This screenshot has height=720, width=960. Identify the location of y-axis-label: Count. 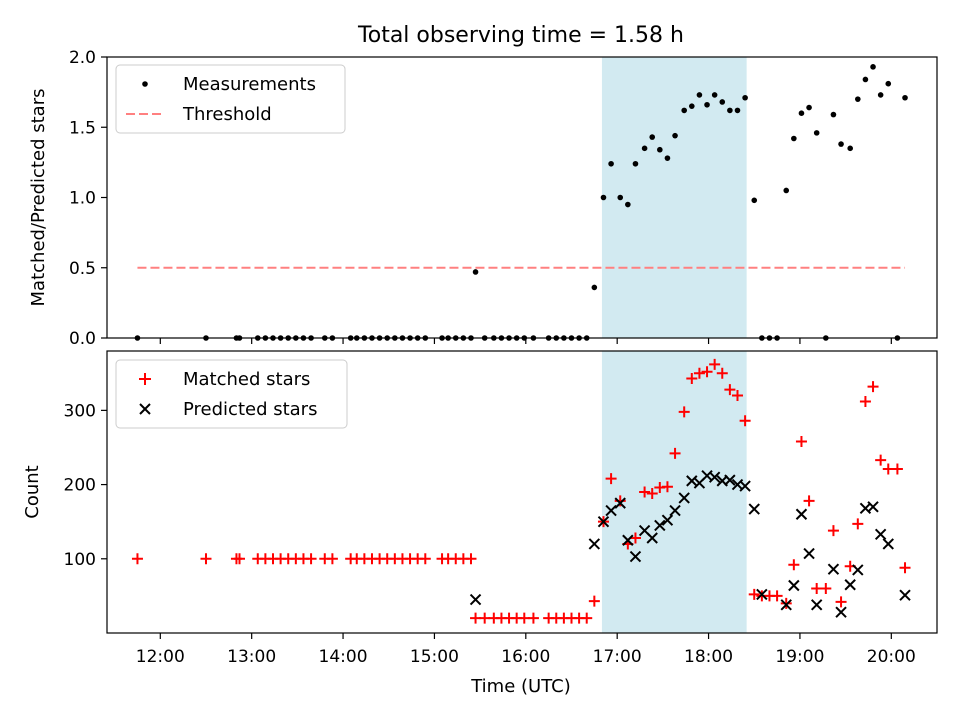
(32, 491).